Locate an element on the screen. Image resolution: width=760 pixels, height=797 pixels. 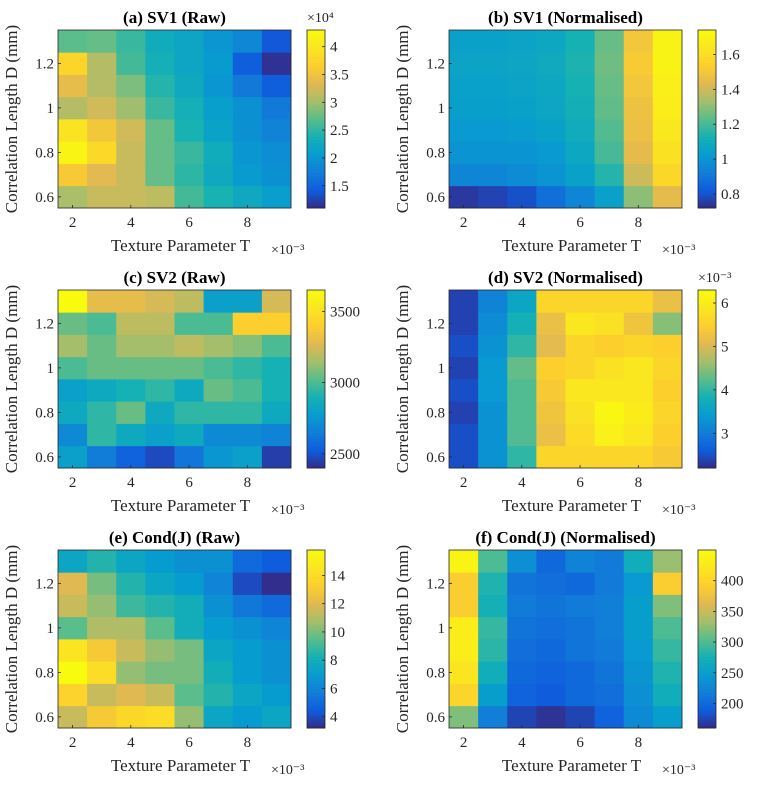
colorbar-frame is located at coordinates (707, 379).